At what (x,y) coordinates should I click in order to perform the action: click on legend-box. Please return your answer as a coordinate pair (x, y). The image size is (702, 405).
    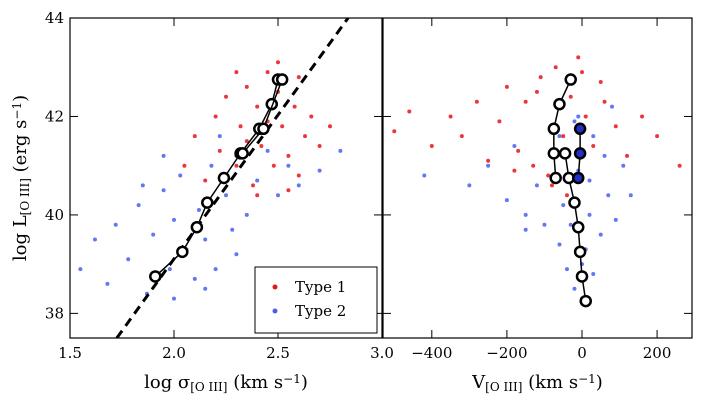
    Looking at the image, I should click on (316, 300).